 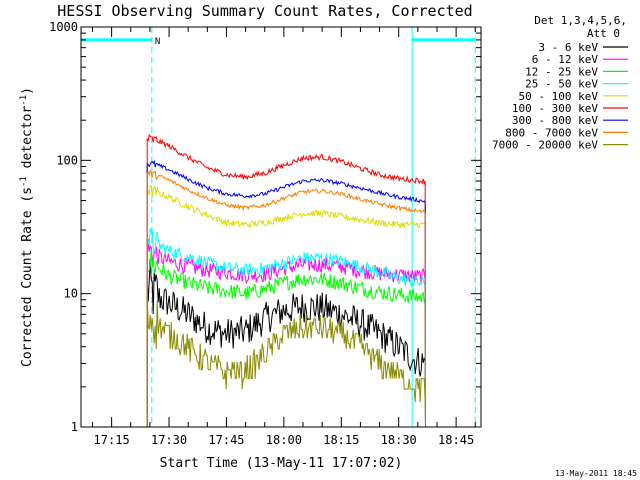 I want to click on x-axis-label: Start Time (13-May-11 17:07:02), so click(x=281, y=463).